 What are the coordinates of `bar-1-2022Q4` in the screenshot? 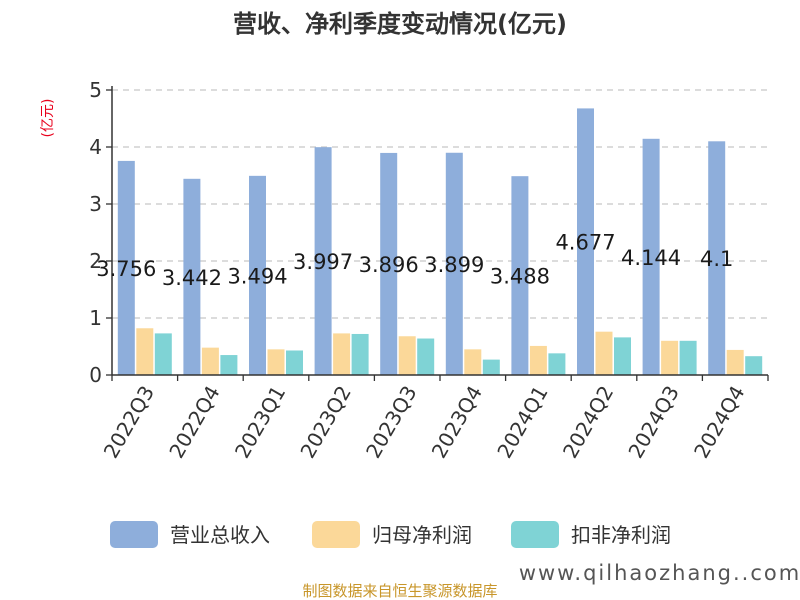 It's located at (210, 361).